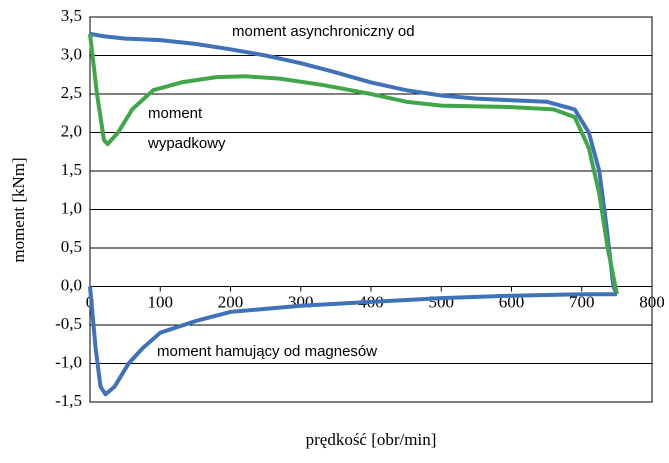 The width and height of the screenshot is (669, 463). I want to click on annotation: wypadkowy, so click(186, 143).